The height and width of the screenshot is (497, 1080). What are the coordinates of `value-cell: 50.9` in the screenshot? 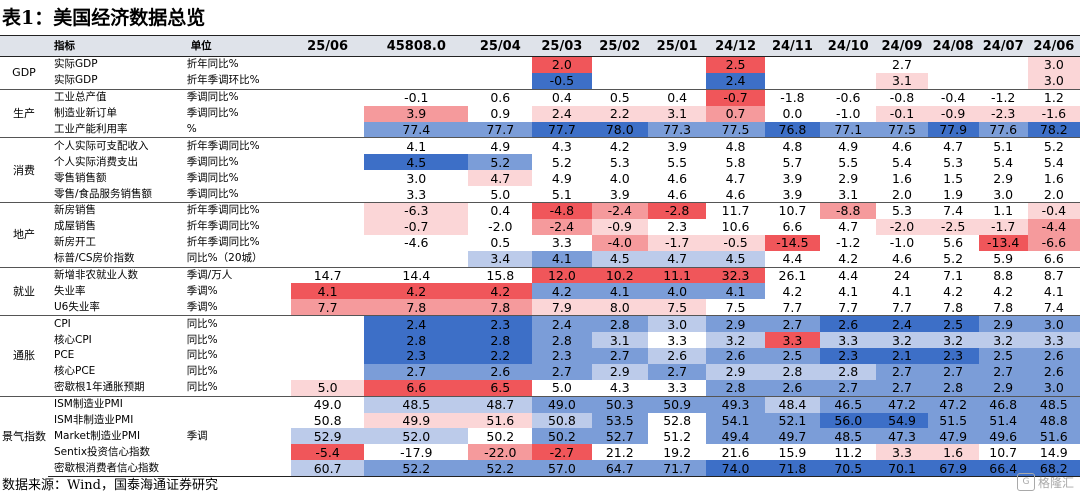 It's located at (677, 404).